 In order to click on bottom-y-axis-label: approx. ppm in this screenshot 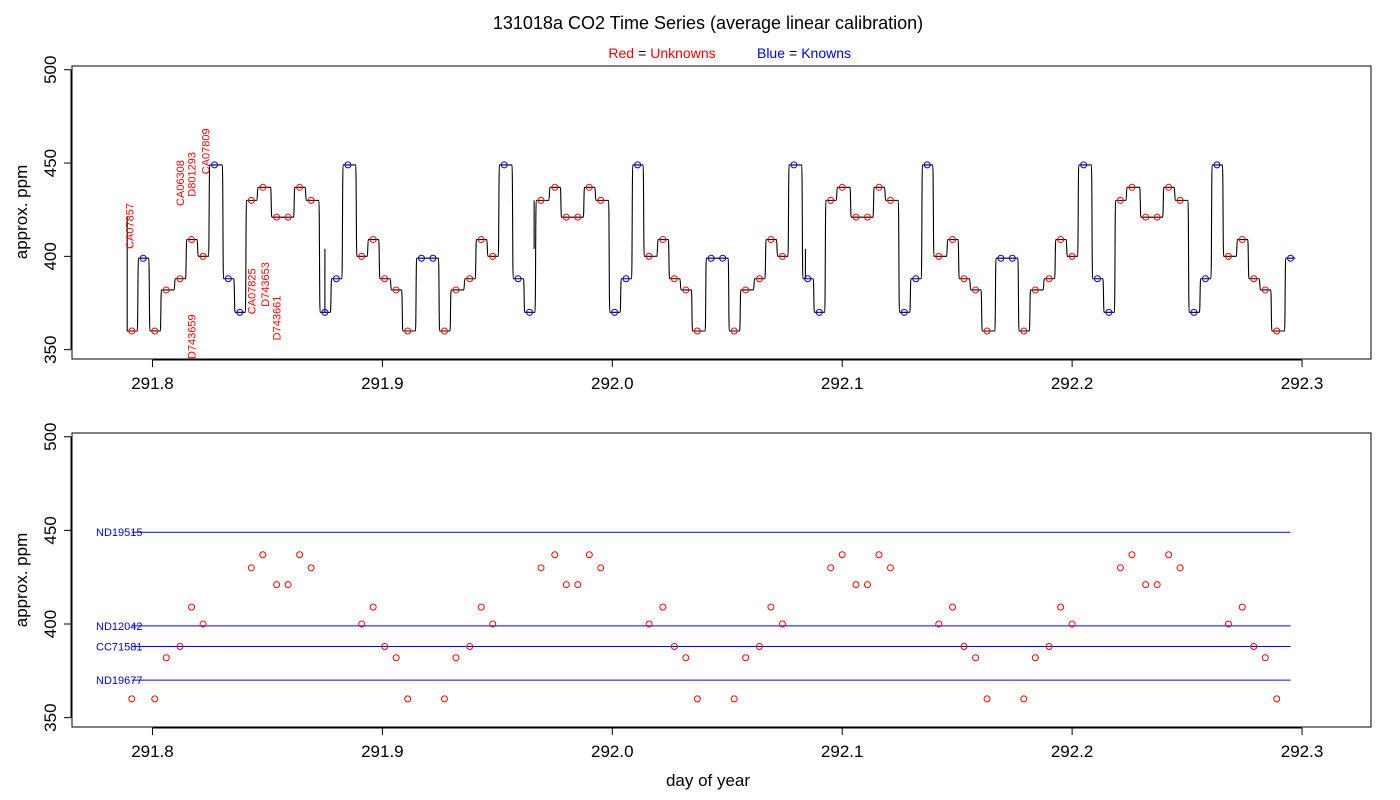, I will do `click(21, 580)`.